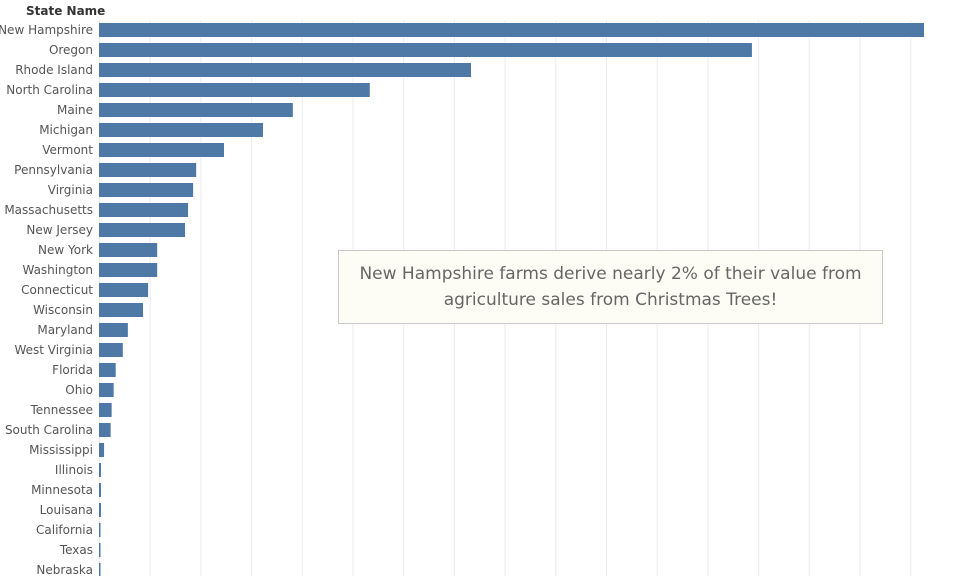 This screenshot has height=576, width=955. What do you see at coordinates (74, 470) in the screenshot?
I see `state-label: Illinois` at bounding box center [74, 470].